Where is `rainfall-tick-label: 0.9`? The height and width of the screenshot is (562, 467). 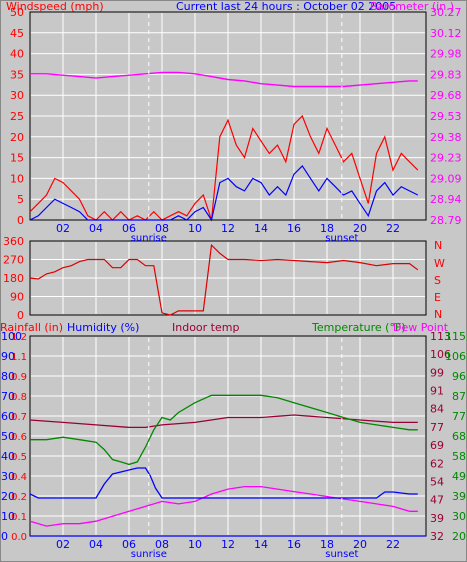
rainfall-tick-label: 0.9 is located at coordinates (19, 377).